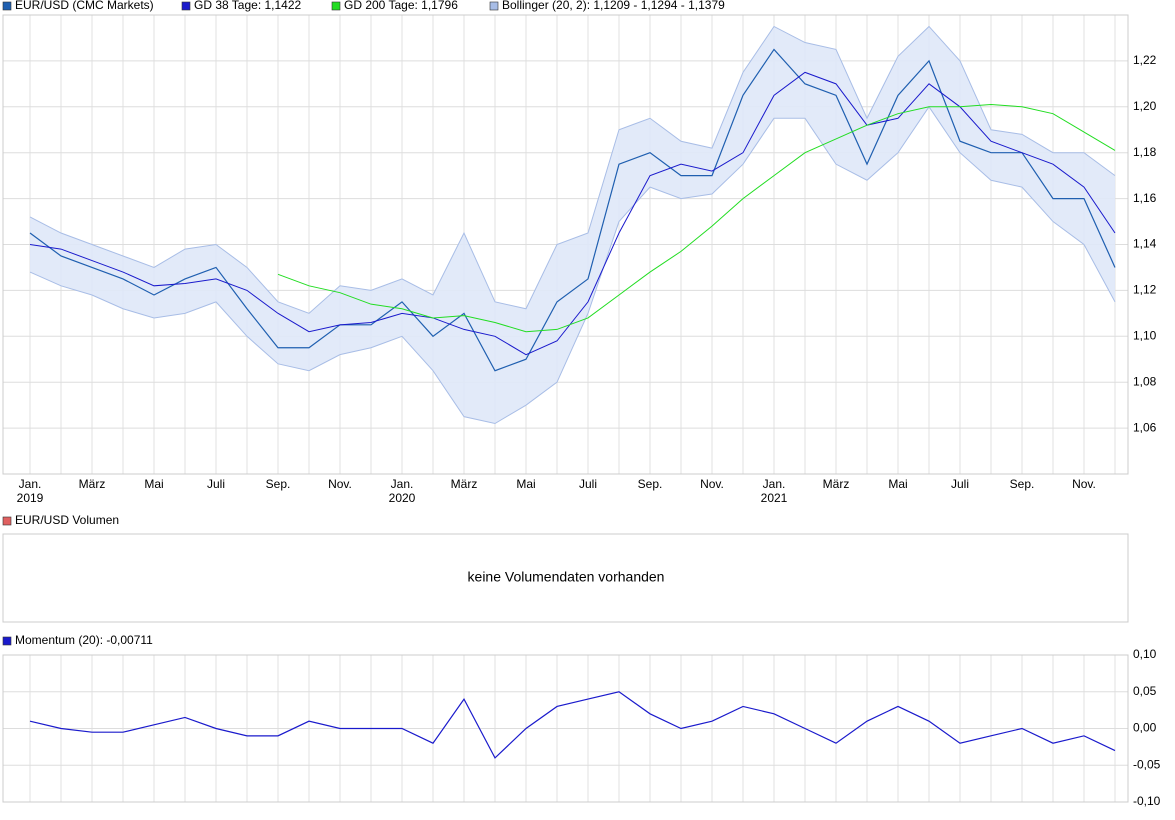  Describe the element at coordinates (67, 520) in the screenshot. I see `legend-label: EUR/USD Volumen` at that location.